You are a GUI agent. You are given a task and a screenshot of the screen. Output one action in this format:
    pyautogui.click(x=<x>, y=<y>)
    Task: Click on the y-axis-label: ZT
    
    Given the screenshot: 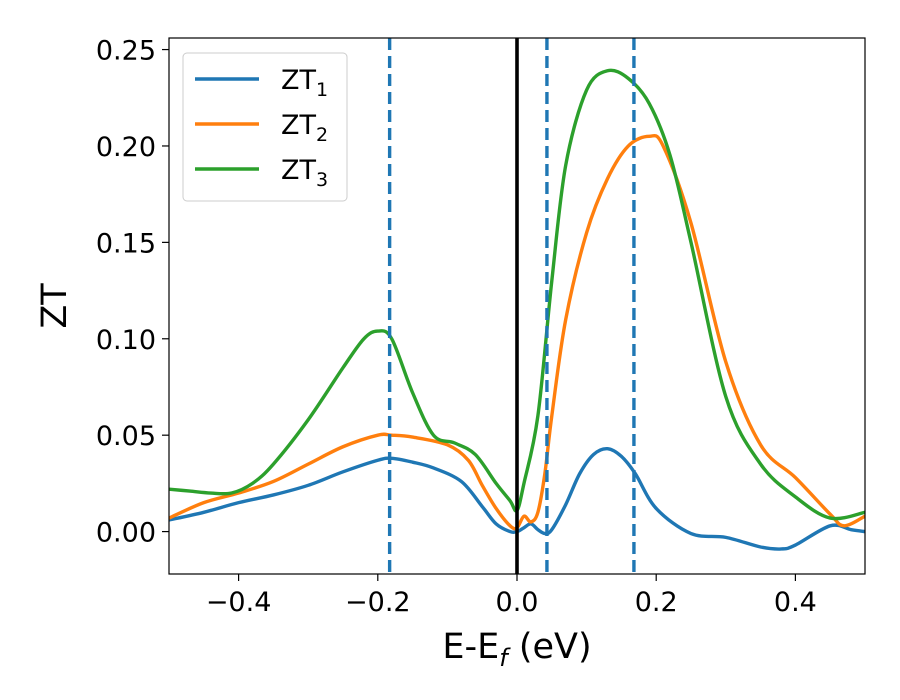 What is the action you would take?
    pyautogui.click(x=55, y=306)
    